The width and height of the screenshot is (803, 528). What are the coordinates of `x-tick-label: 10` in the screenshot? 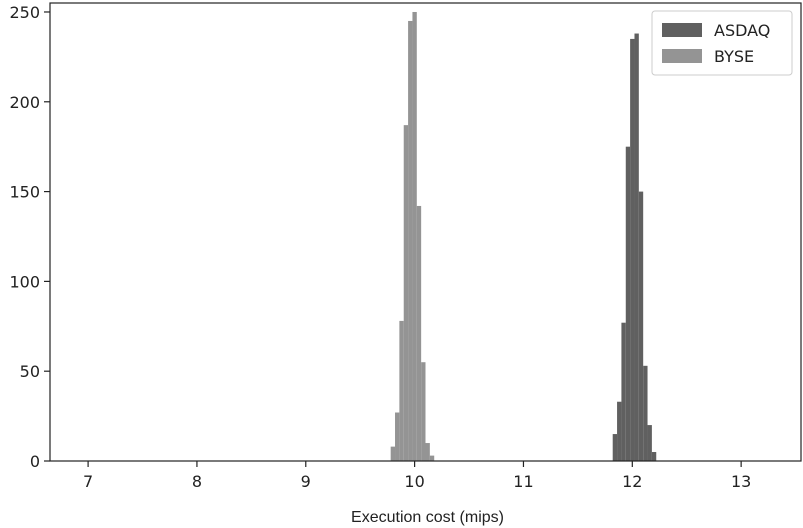 It's located at (414, 481).